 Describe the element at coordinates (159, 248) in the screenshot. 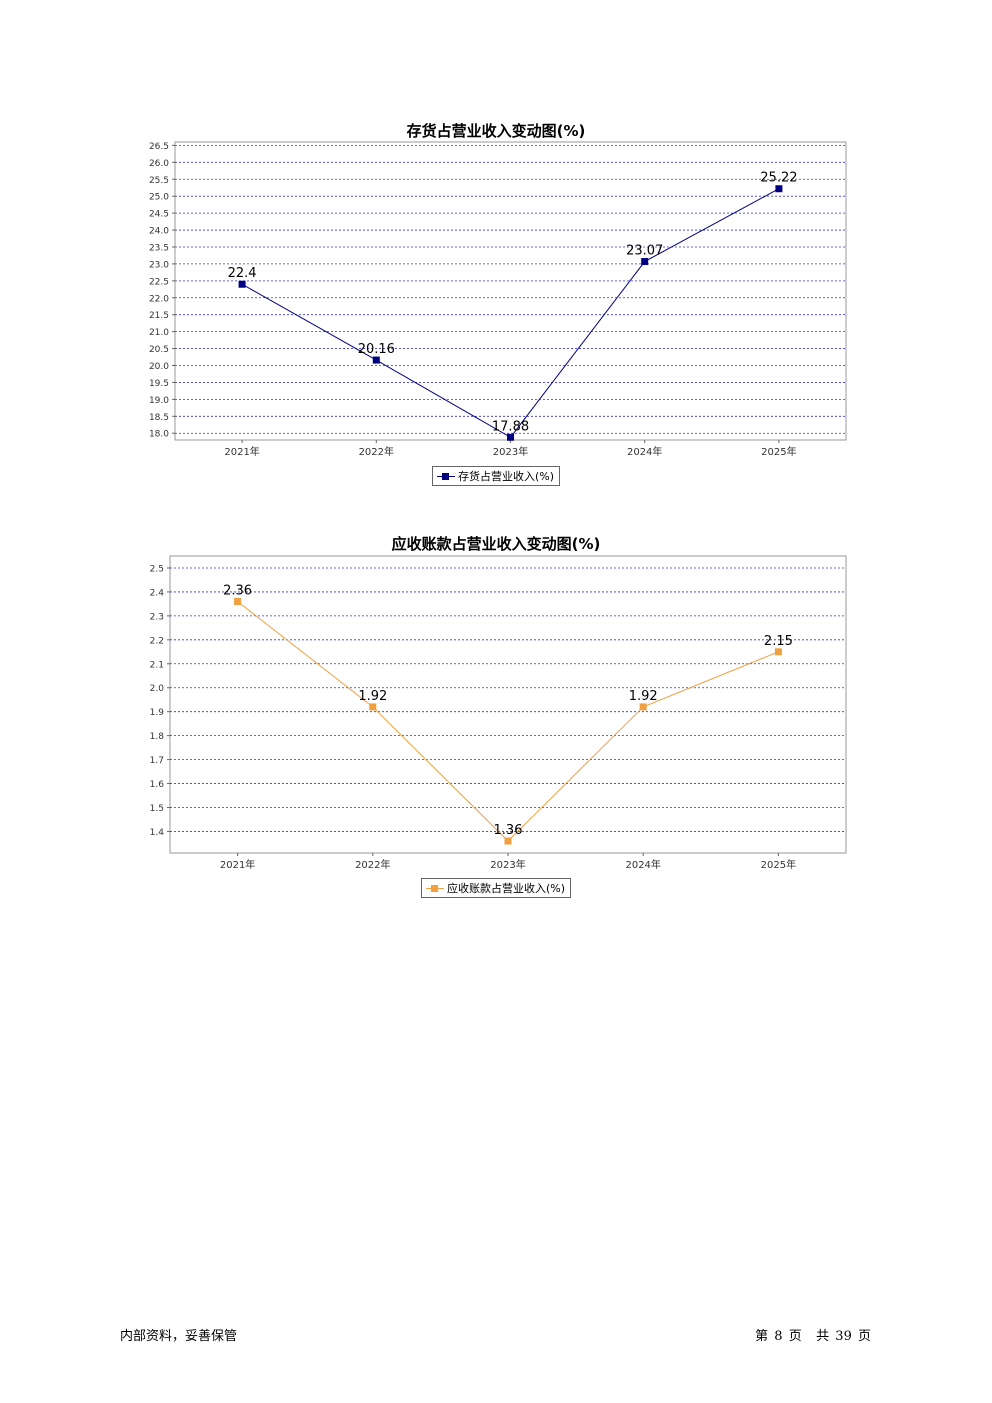

I see `y-tick-label: 23.5` at that location.